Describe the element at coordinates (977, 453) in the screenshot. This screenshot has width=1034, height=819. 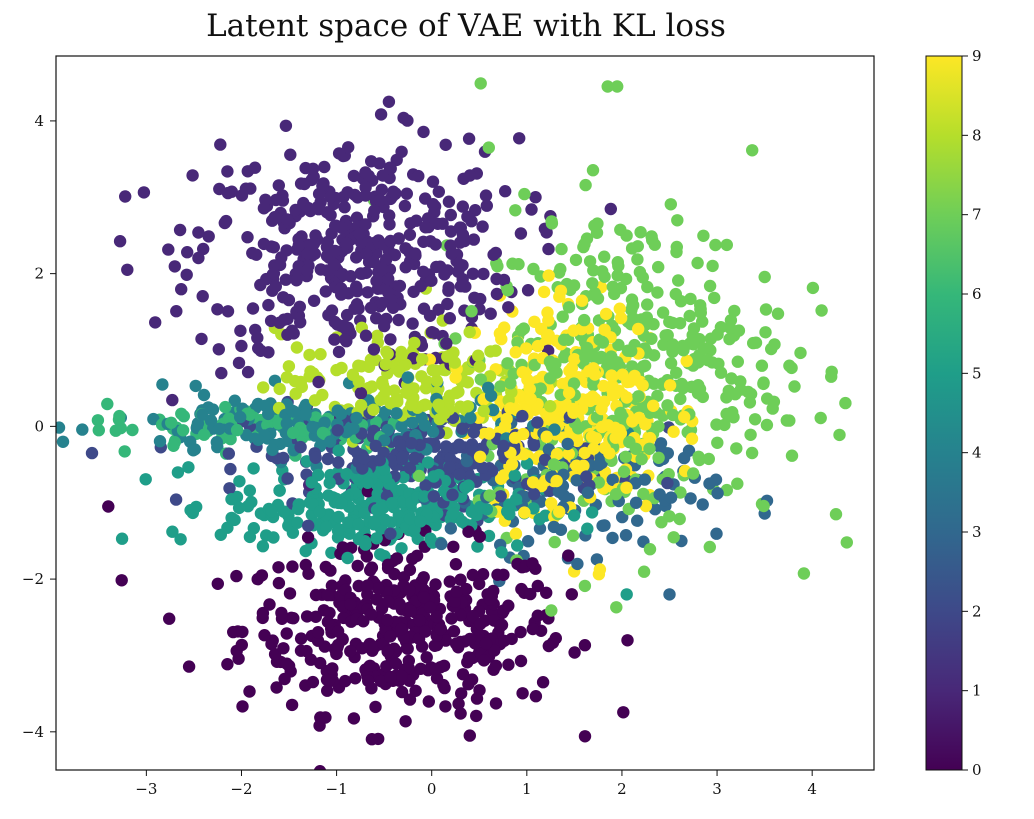
I see `colorbar-tick-label: 4` at that location.